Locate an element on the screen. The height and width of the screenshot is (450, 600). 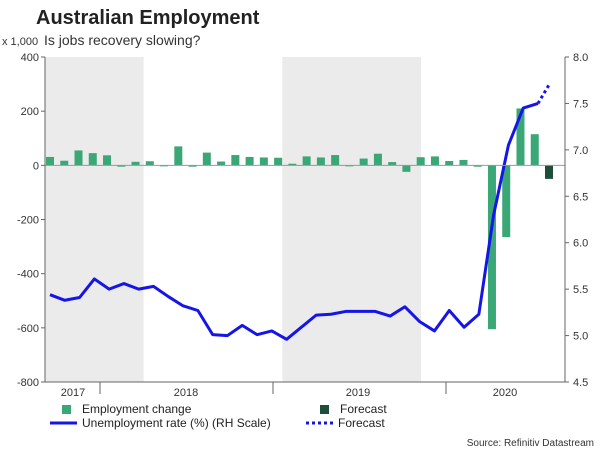
chart-title: Australian Employment is located at coordinates (148, 18).